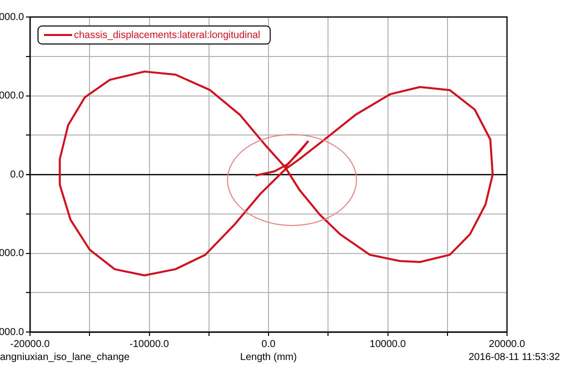 The height and width of the screenshot is (367, 566). What do you see at coordinates (388, 344) in the screenshot?
I see `x-tick-label: 10000.0` at bounding box center [388, 344].